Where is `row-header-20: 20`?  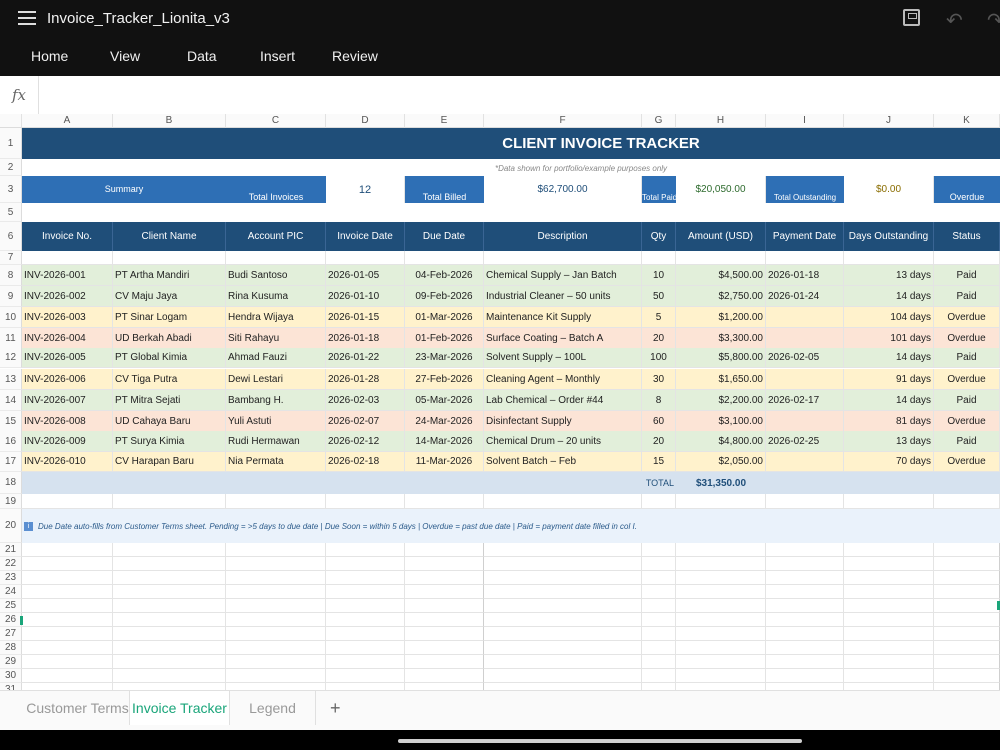
row-header-20: 20 is located at coordinates (11, 526).